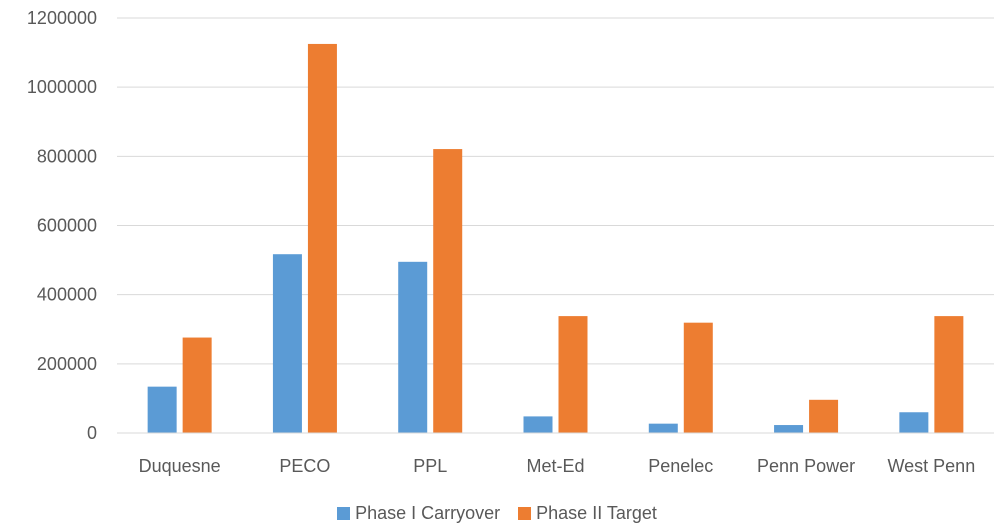  Describe the element at coordinates (555, 466) in the screenshot. I see `x-tick-label: Met-Ed` at that location.